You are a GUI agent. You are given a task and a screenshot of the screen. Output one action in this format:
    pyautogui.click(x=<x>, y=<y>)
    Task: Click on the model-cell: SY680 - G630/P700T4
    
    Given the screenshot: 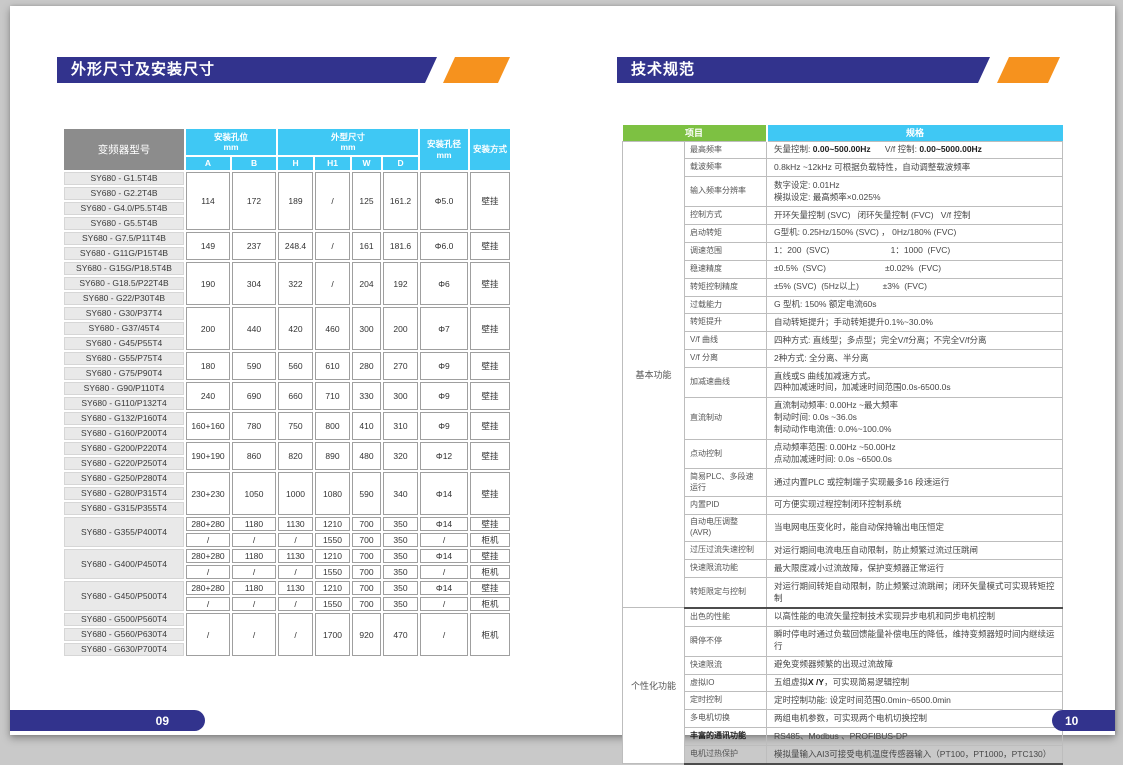 What is the action you would take?
    pyautogui.click(x=124, y=649)
    